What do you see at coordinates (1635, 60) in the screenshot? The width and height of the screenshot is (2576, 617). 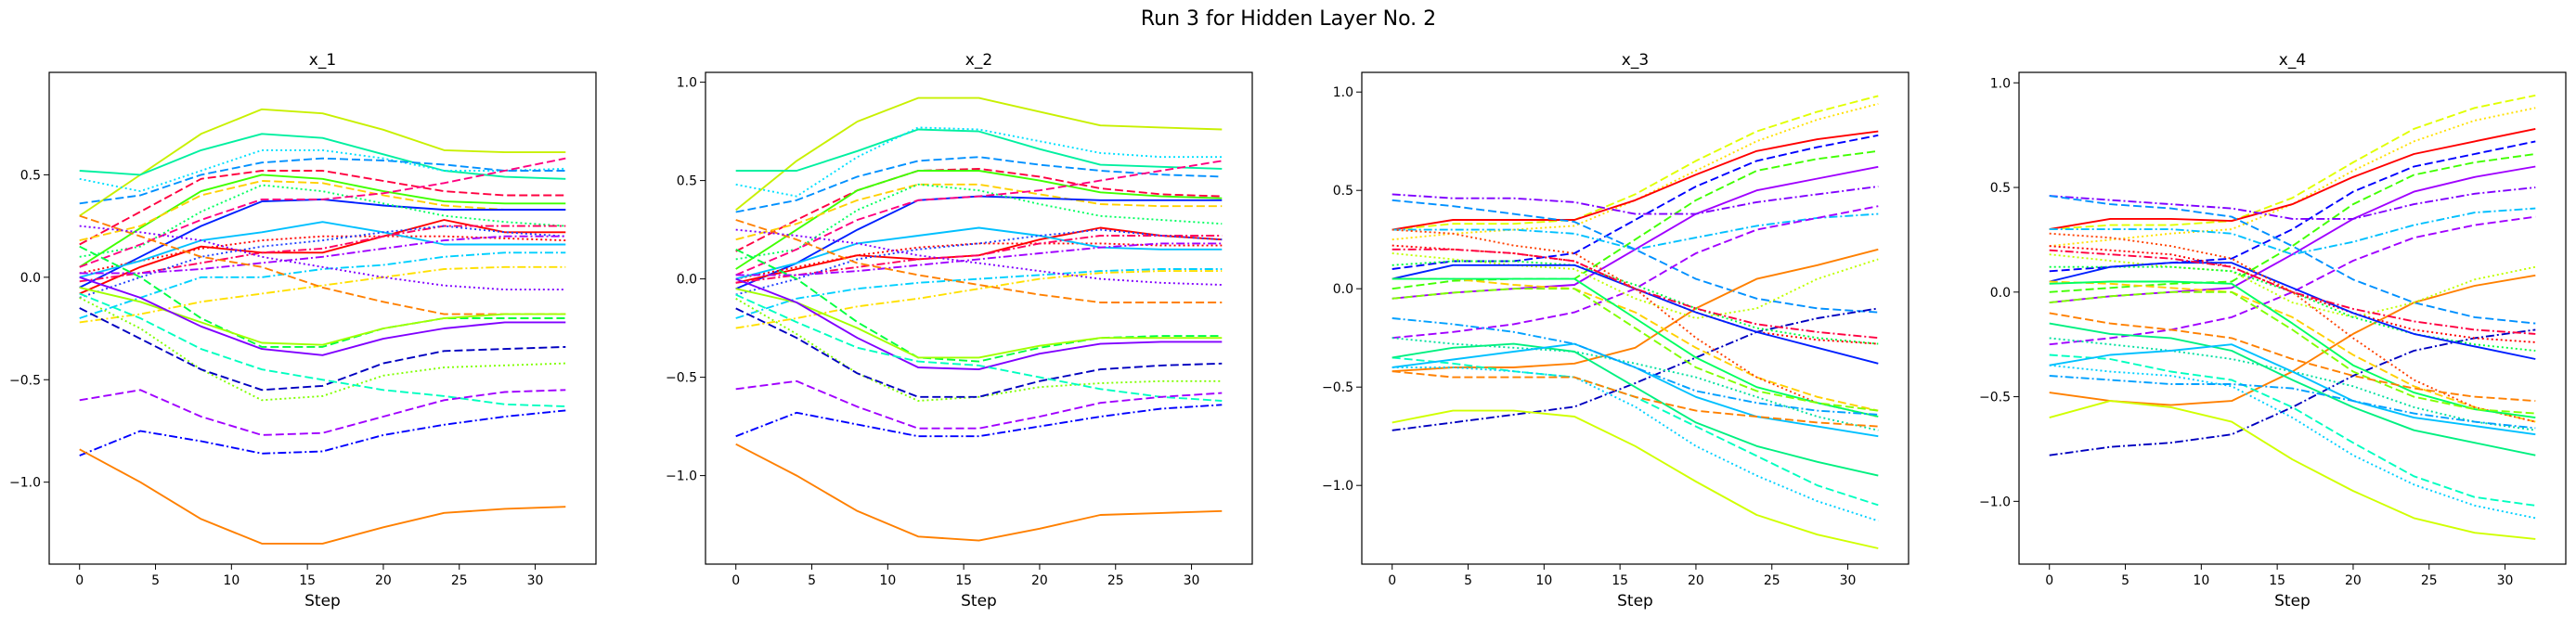 I see `subplot-title: x_3` at bounding box center [1635, 60].